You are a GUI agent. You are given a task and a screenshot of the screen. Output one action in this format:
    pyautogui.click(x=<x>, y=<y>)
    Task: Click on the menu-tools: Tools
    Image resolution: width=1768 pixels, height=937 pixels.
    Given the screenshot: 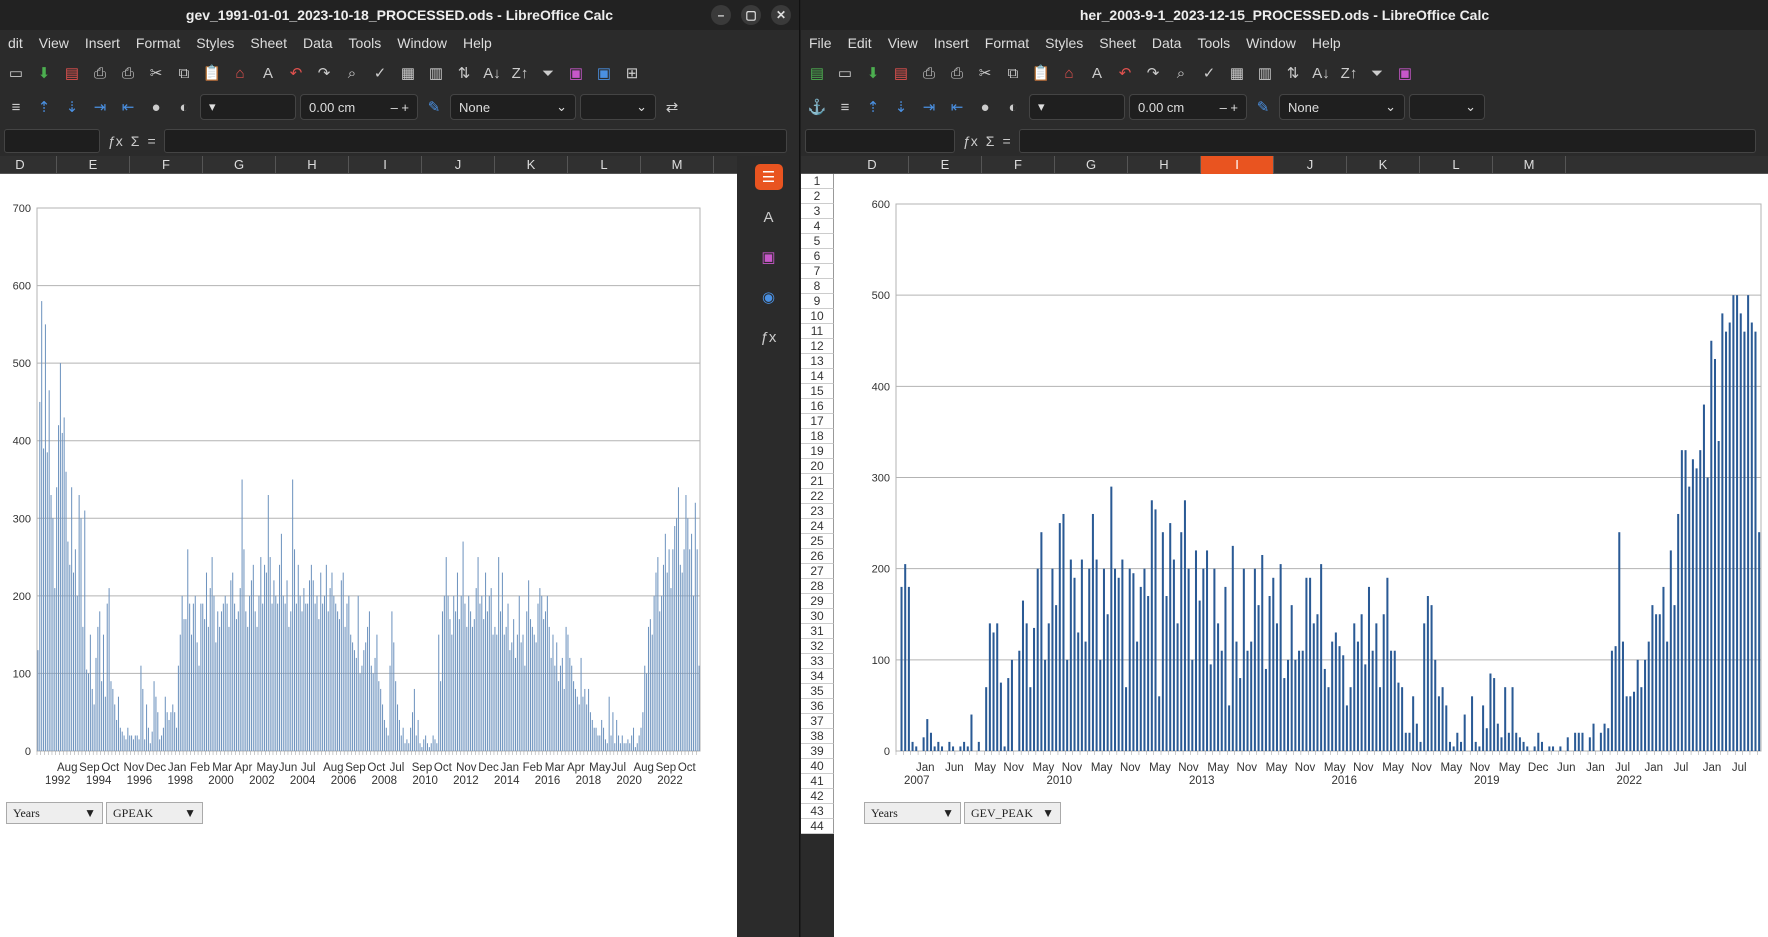 What is the action you would take?
    pyautogui.click(x=1214, y=43)
    